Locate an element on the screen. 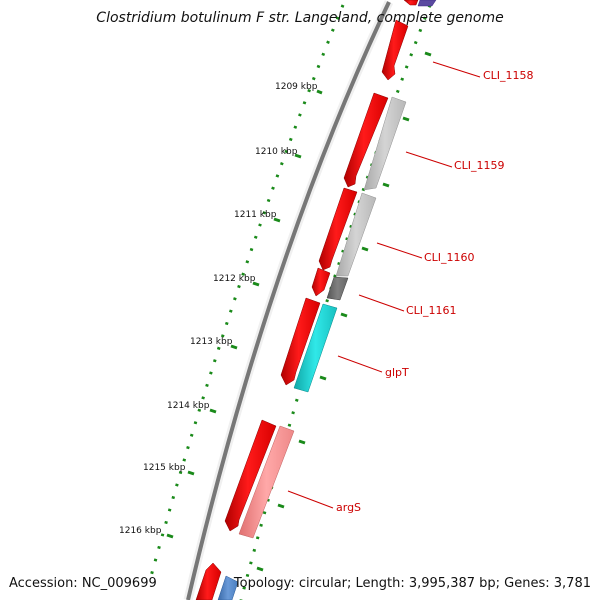  gene-feature-cli1160 is located at coordinates (356, 234).